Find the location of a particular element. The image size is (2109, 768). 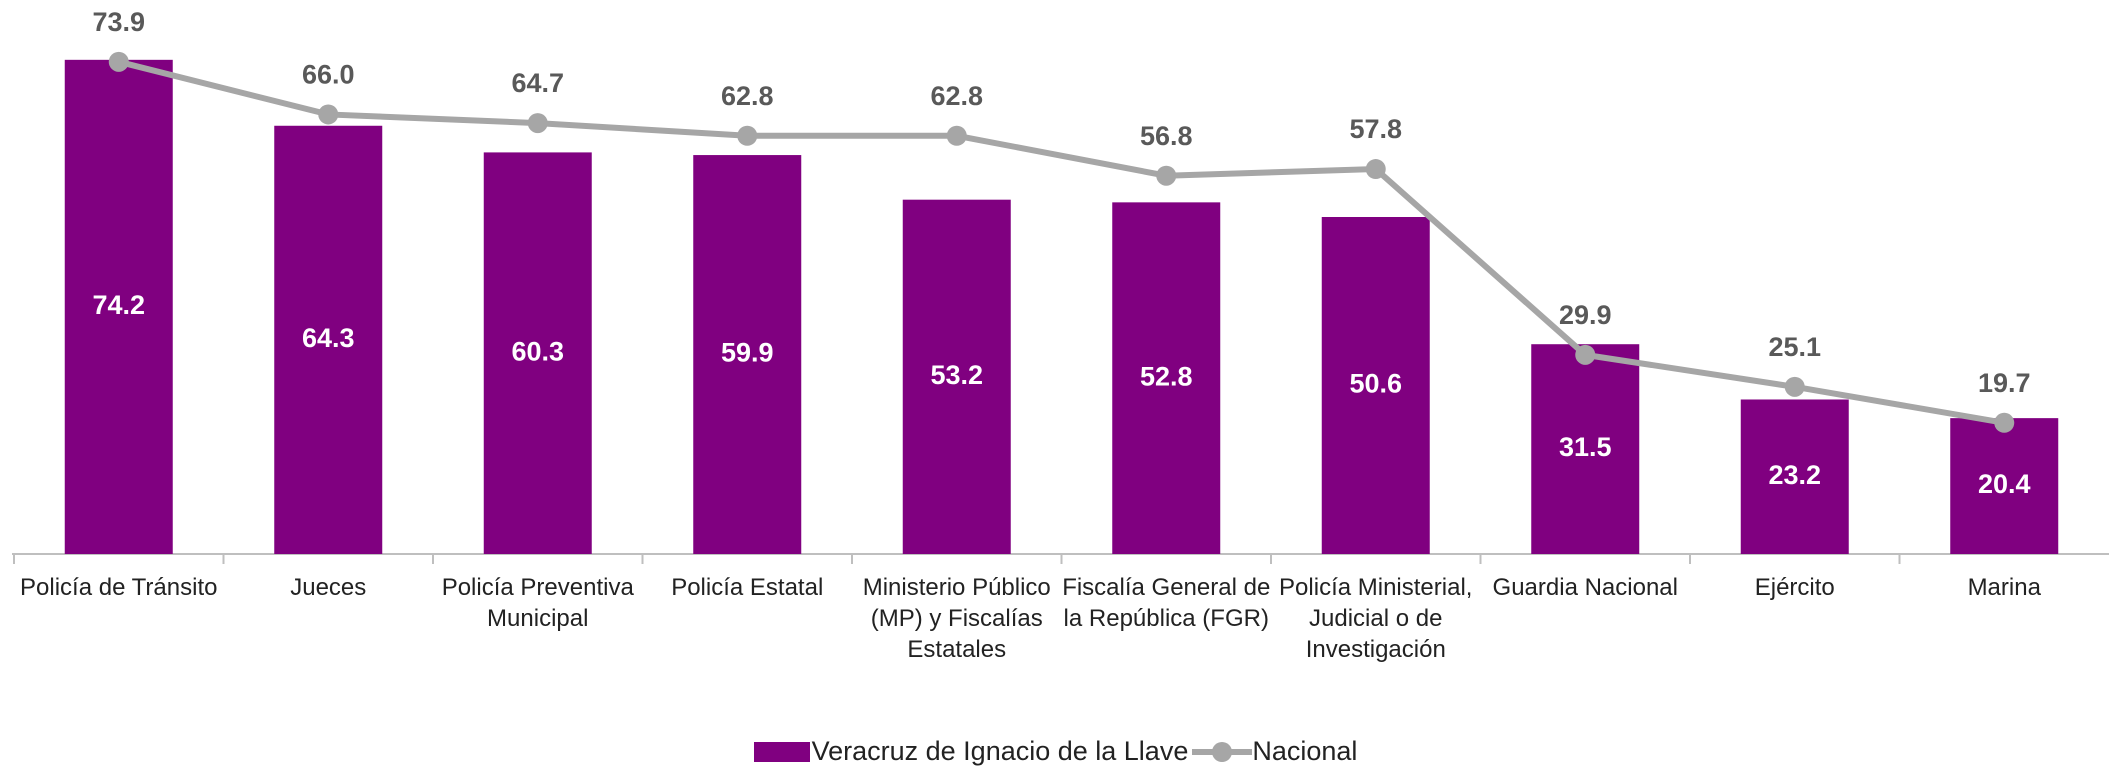

legend-label: Veracruz de Ignacio de la Llave is located at coordinates (1000, 751).